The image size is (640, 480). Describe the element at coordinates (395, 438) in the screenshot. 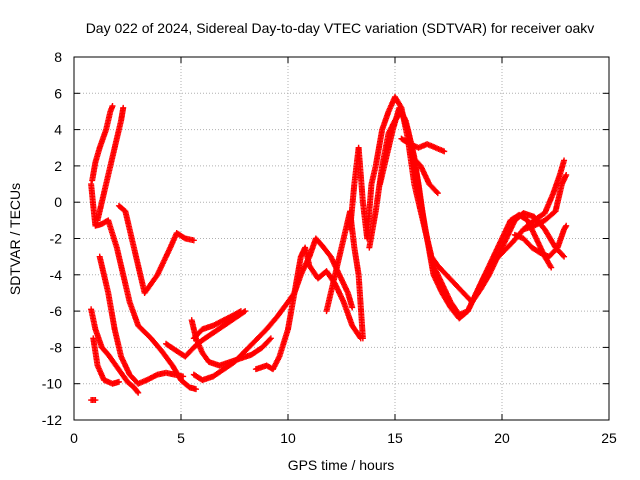

I see `x-tick-label: 15` at that location.